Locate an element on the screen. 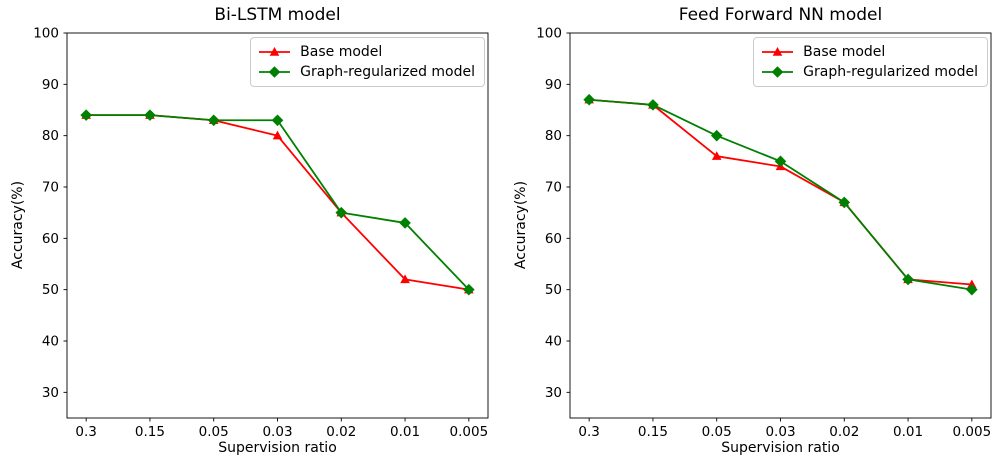 This screenshot has width=1006, height=470. chart-title: Feed Forward NN model is located at coordinates (780, 15).